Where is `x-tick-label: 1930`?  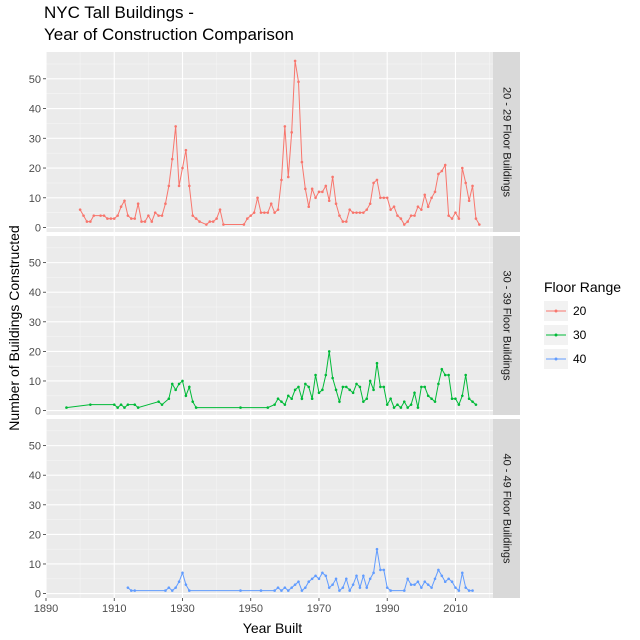 x-tick-label: 1930 is located at coordinates (182, 609).